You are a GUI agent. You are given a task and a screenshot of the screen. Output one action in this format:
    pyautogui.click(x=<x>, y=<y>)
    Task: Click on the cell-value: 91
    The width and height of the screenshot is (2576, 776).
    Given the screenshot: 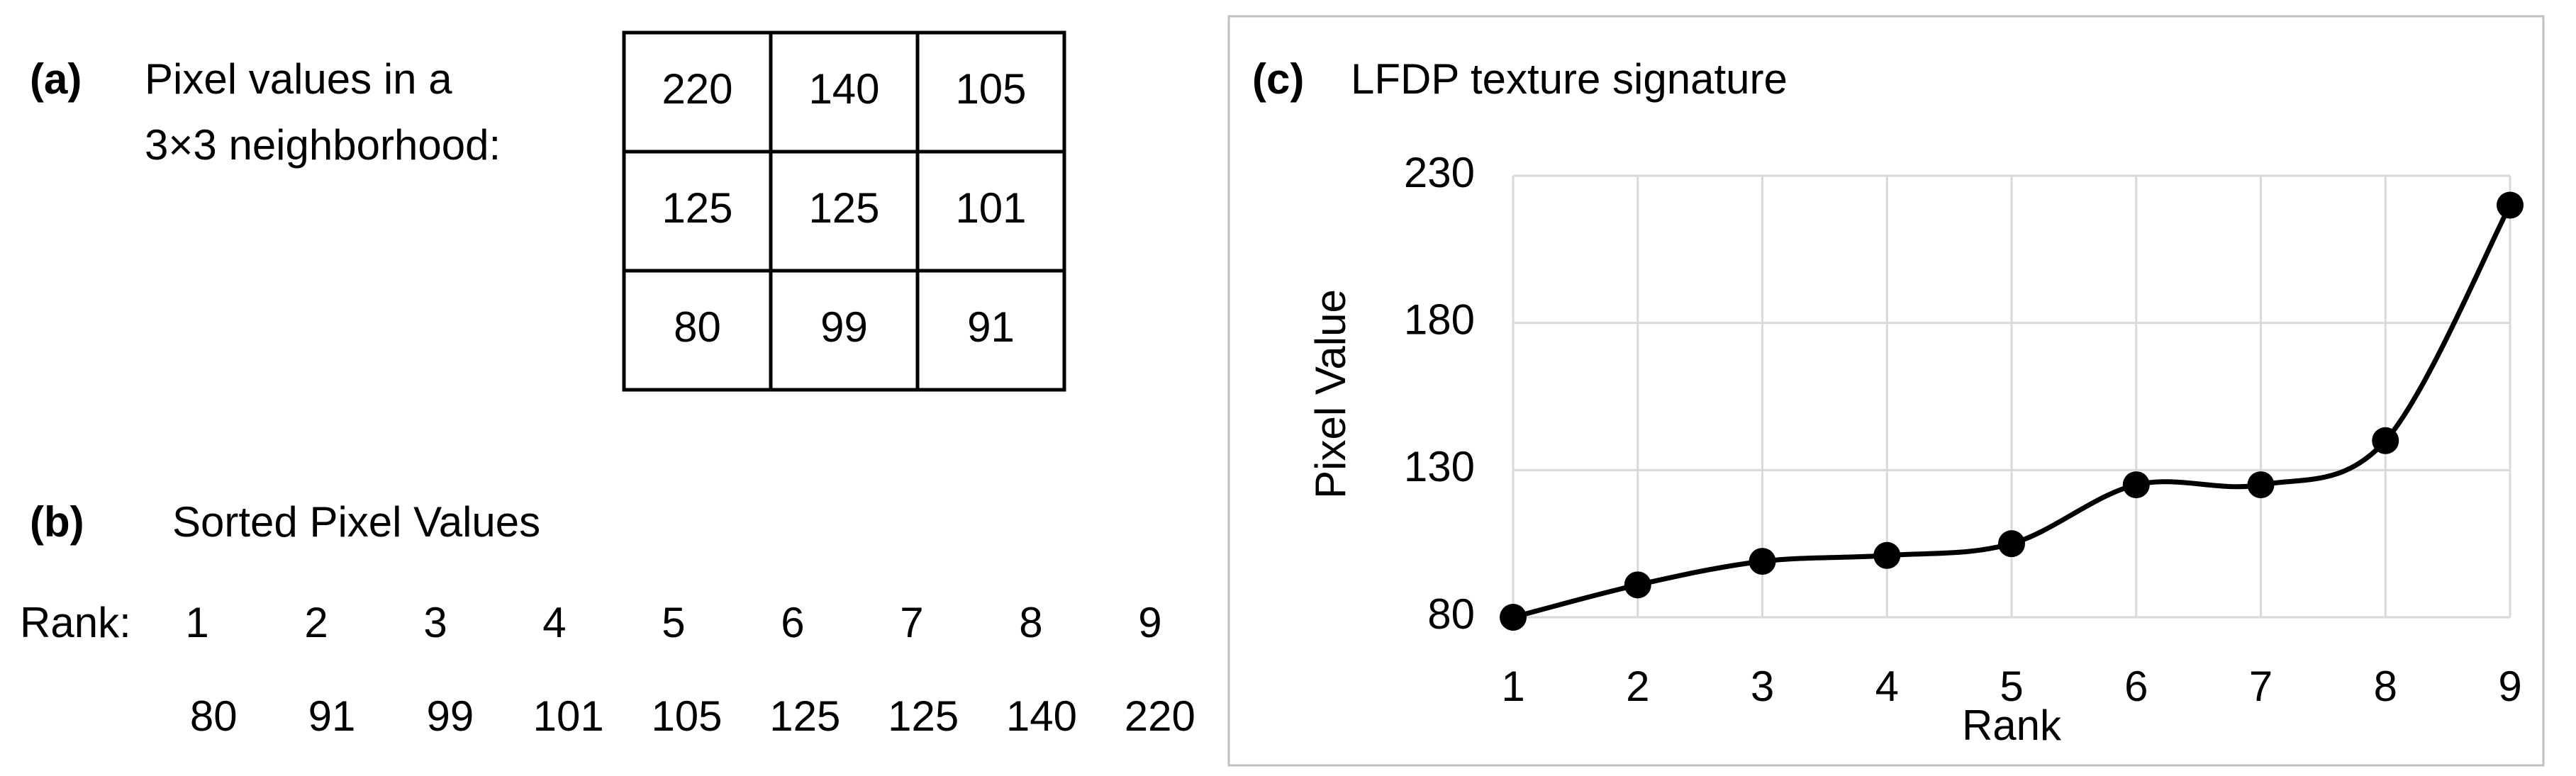 What is the action you would take?
    pyautogui.click(x=991, y=327)
    